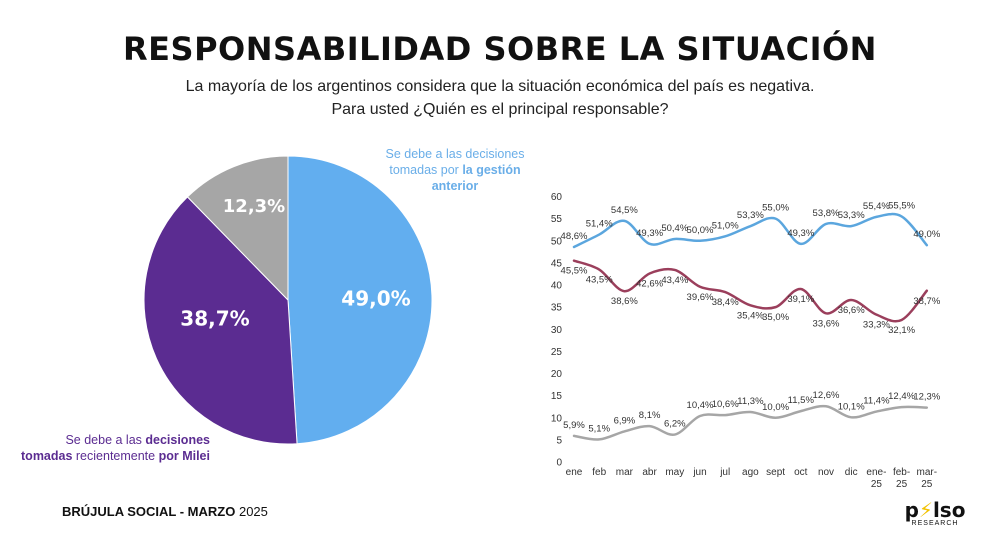 The image size is (1000, 543). What do you see at coordinates (624, 301) in the screenshot?
I see `data-label: 38,6%` at bounding box center [624, 301].